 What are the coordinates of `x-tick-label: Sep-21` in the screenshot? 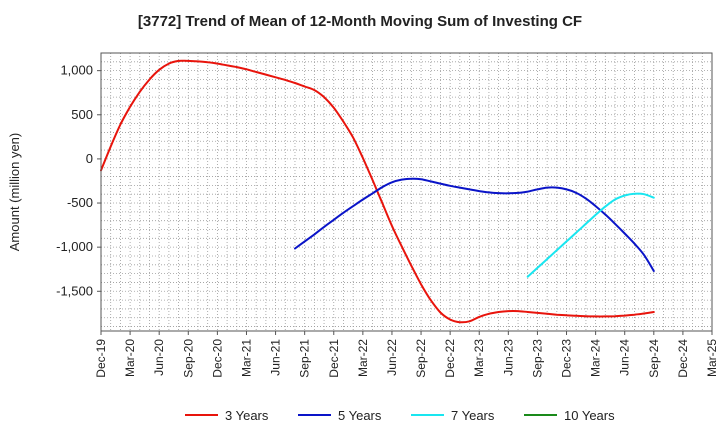 It's located at (305, 358).